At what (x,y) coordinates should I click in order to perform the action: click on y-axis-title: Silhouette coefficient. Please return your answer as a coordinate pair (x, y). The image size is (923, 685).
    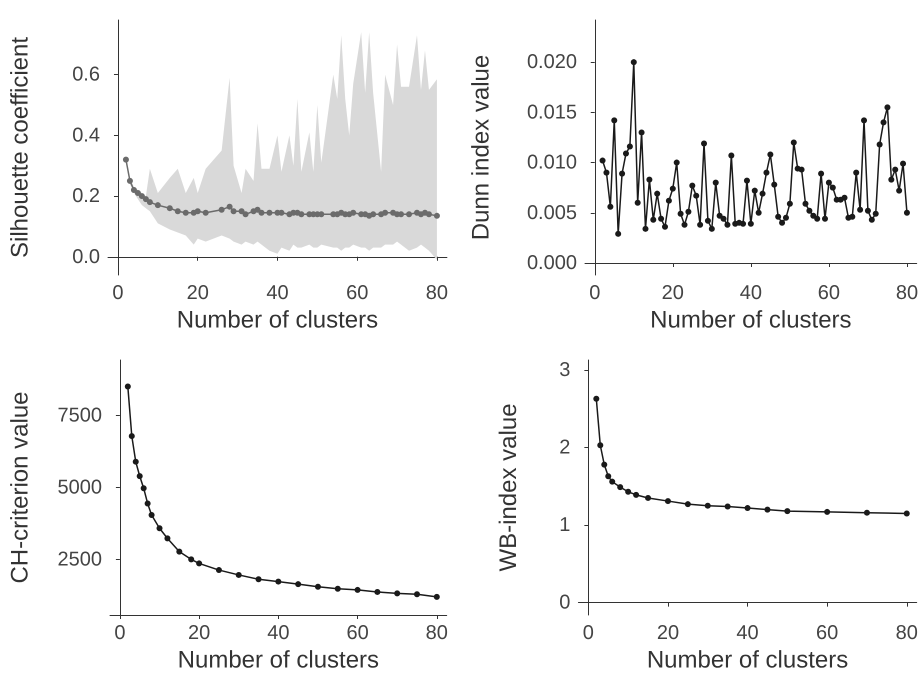
    Looking at the image, I should click on (20, 147).